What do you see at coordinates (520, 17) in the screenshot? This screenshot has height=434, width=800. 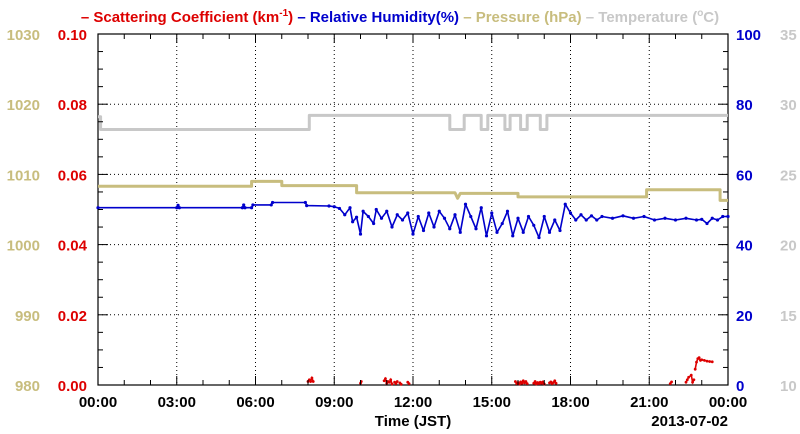 I see `legend-item-pres: – Pressure (hPa)` at bounding box center [520, 17].